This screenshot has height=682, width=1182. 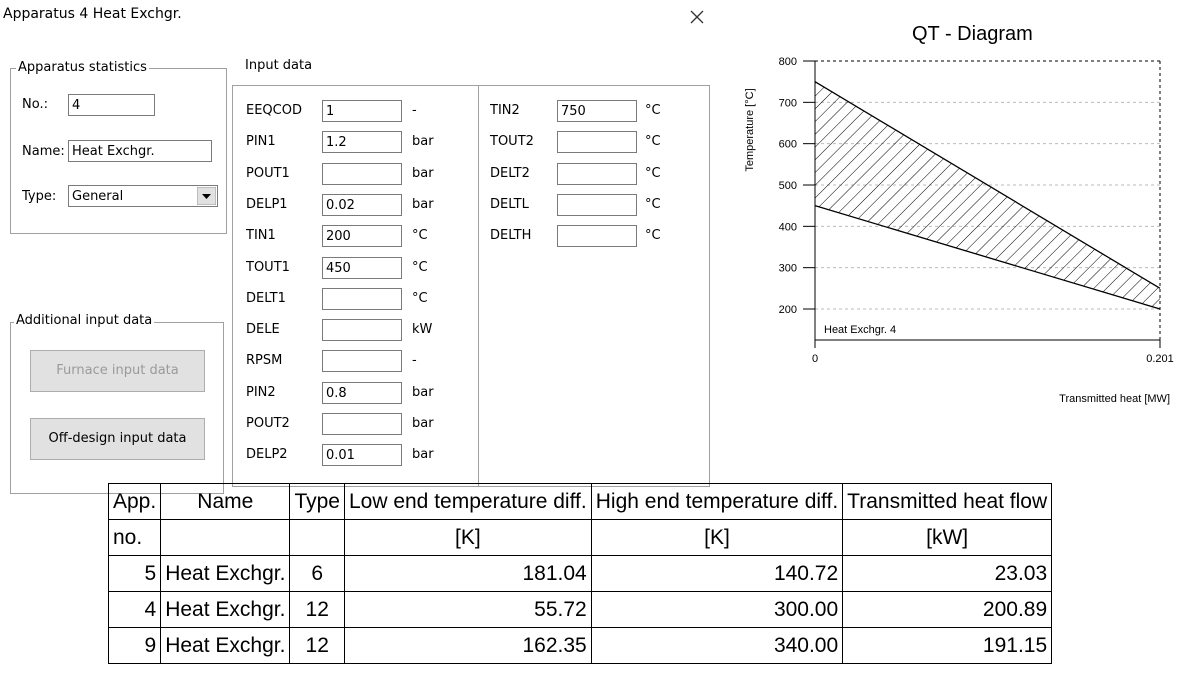 I want to click on field-input: 1, so click(x=362, y=111).